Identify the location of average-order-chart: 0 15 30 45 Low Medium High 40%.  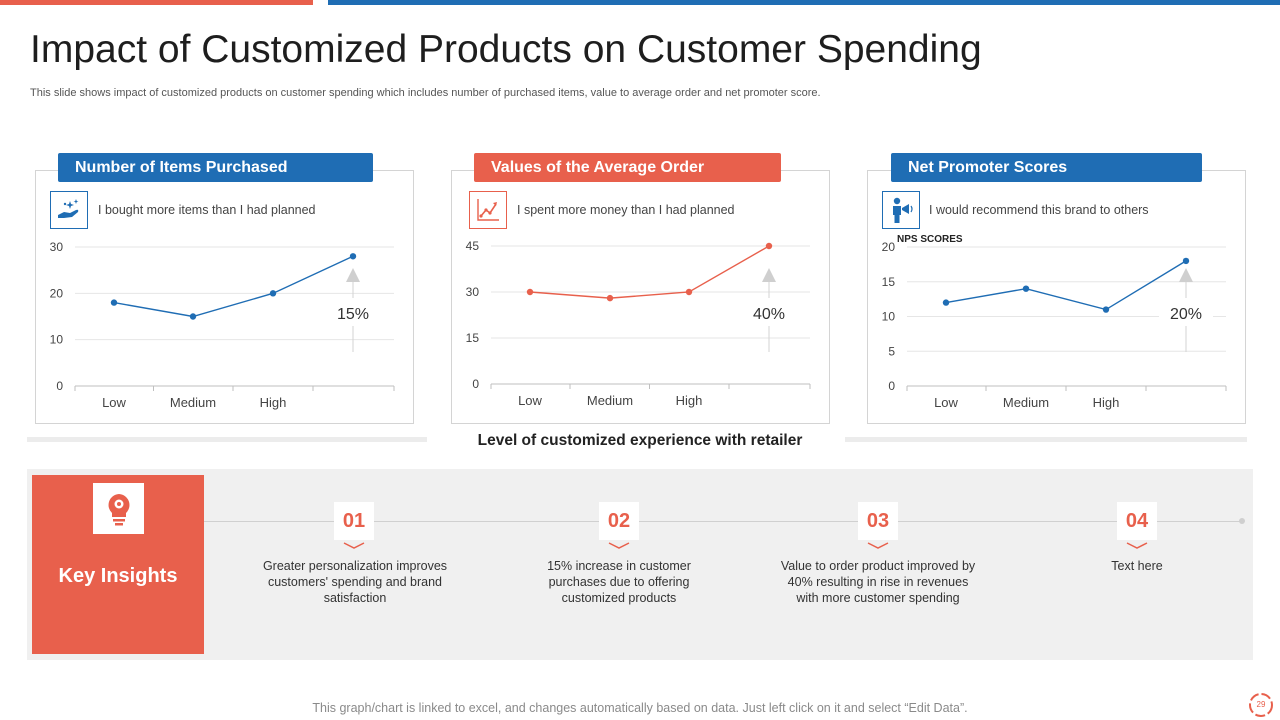
(640, 325).